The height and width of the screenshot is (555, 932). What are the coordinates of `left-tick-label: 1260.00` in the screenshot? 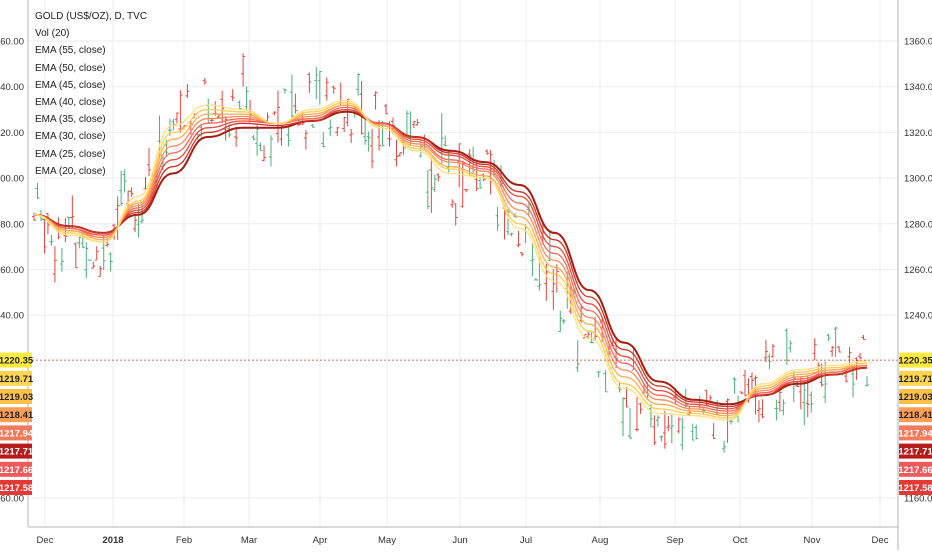 It's located at (12, 270).